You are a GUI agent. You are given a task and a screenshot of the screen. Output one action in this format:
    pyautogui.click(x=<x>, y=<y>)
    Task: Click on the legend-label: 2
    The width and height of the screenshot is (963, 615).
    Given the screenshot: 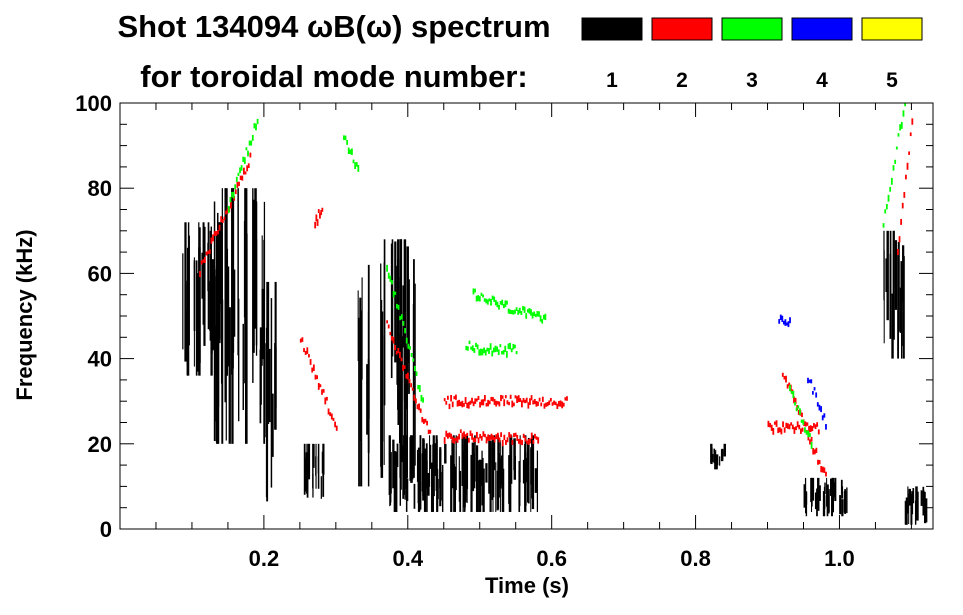 What is the action you would take?
    pyautogui.click(x=682, y=80)
    